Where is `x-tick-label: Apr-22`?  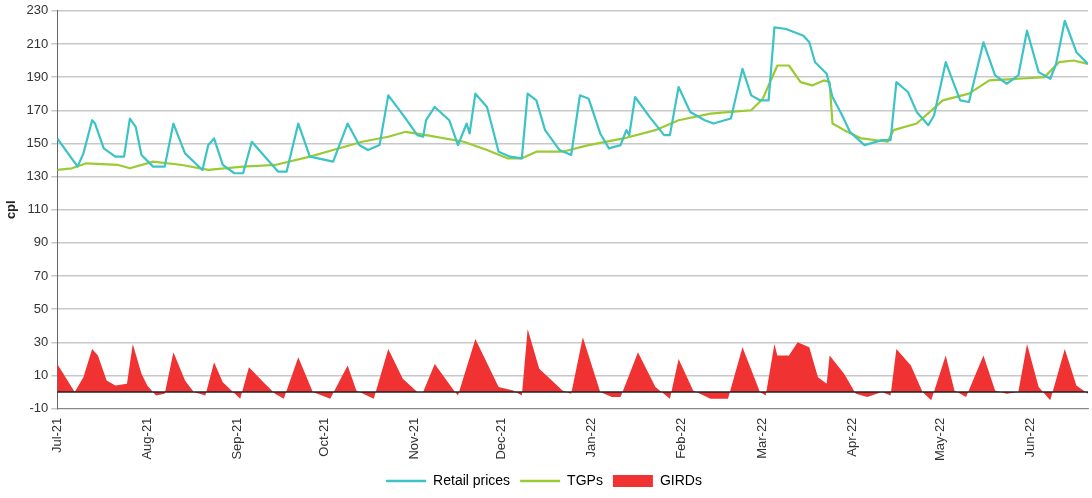 x-tick-label: Apr-22 is located at coordinates (852, 437).